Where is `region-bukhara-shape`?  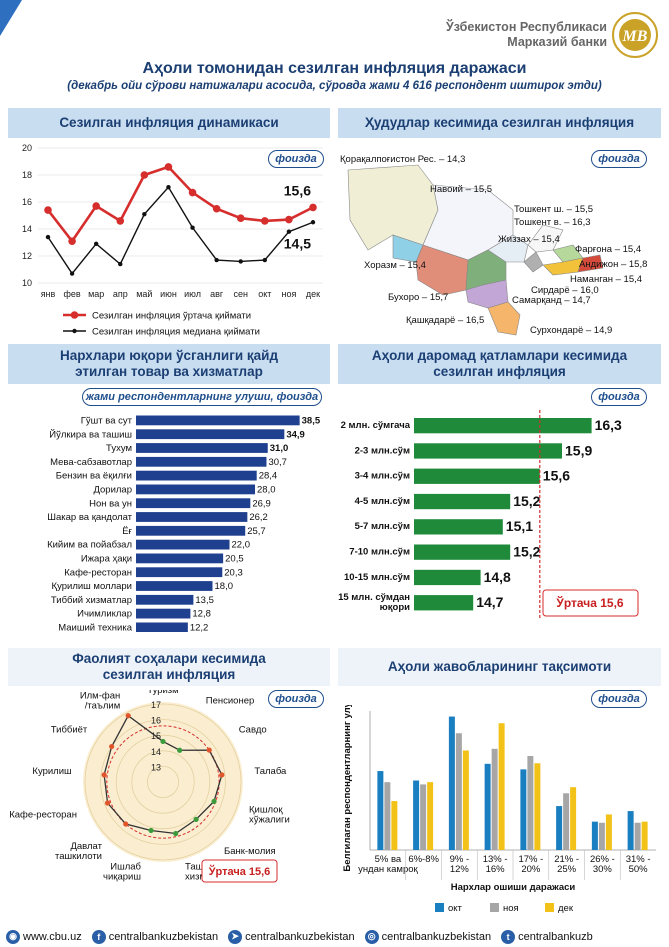 region-bukhara-shape is located at coordinates (442, 270).